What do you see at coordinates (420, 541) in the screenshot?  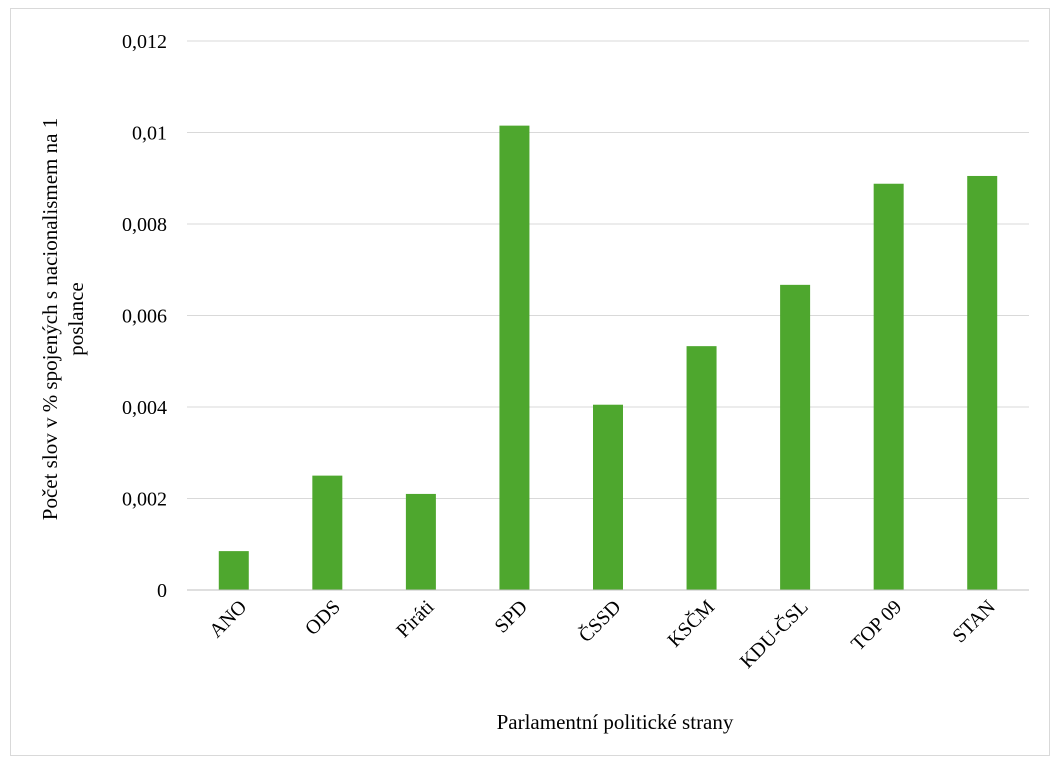 I see `bar-piráti` at bounding box center [420, 541].